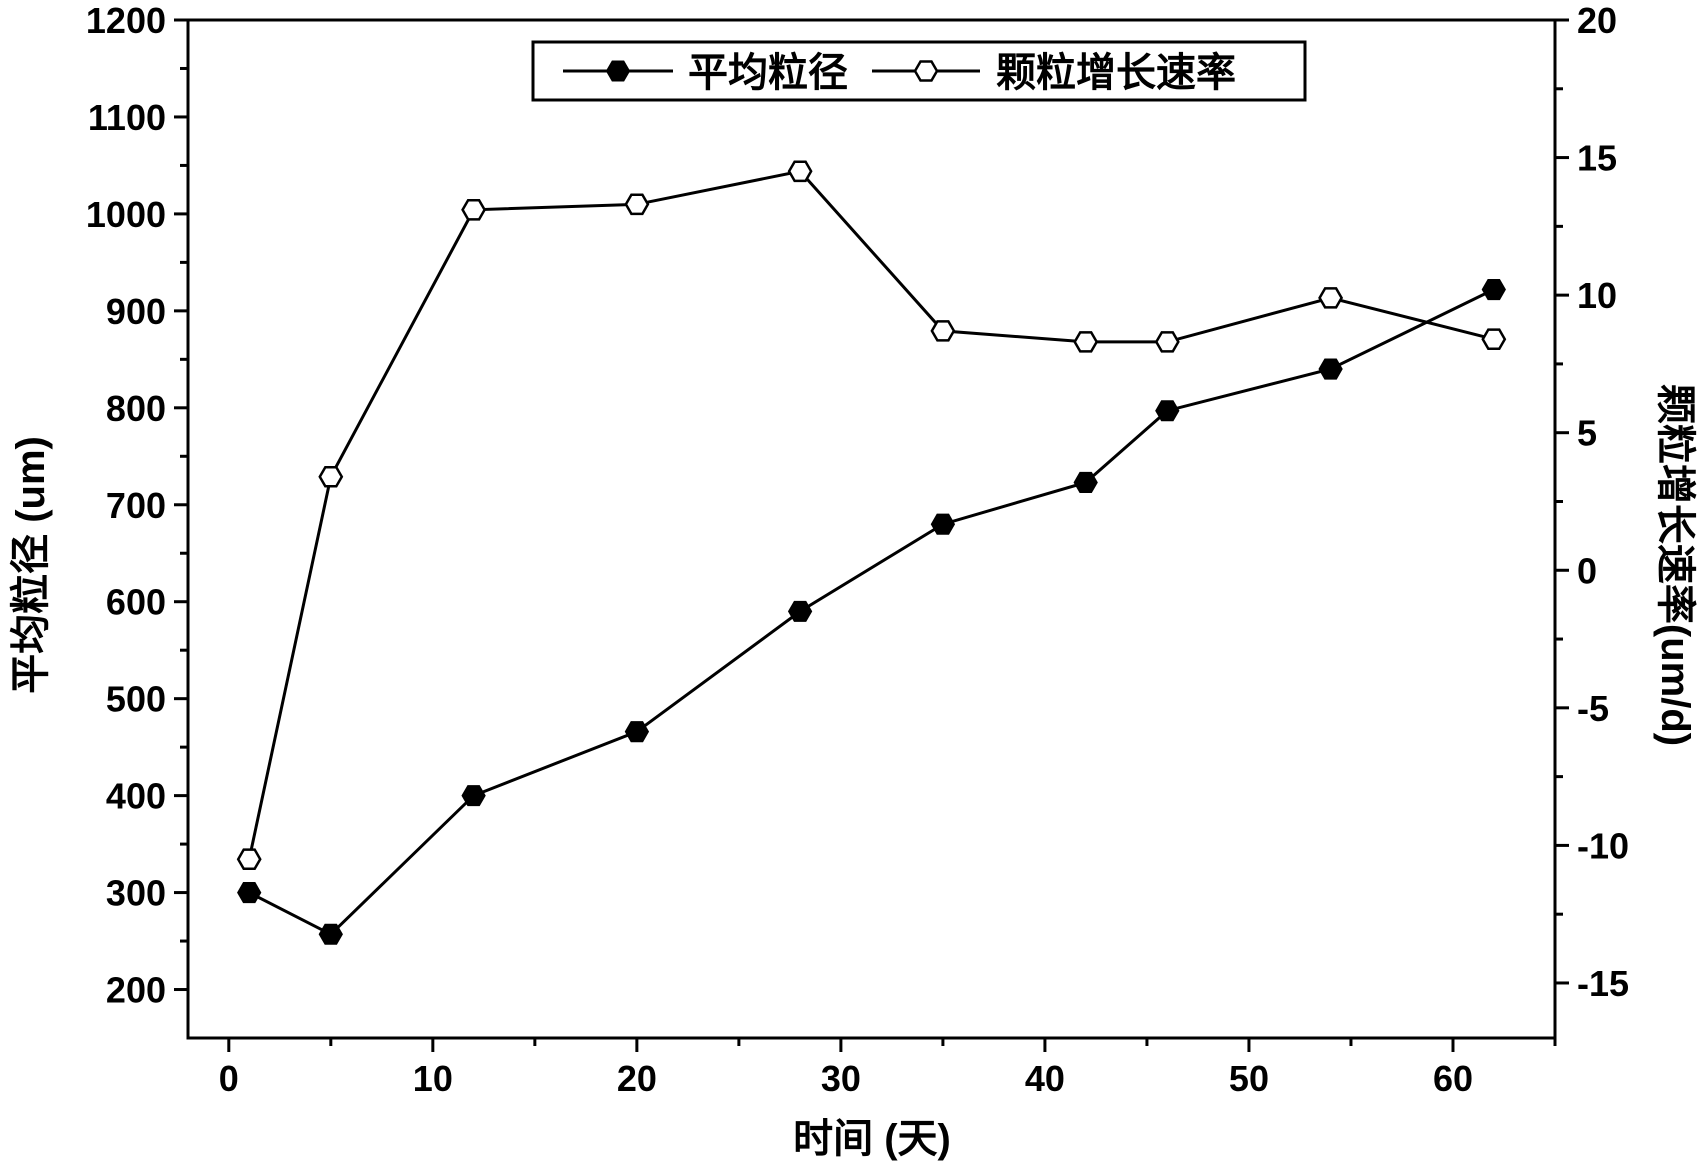 The height and width of the screenshot is (1164, 1707). I want to click on x-tick-label: 30, so click(841, 1078).